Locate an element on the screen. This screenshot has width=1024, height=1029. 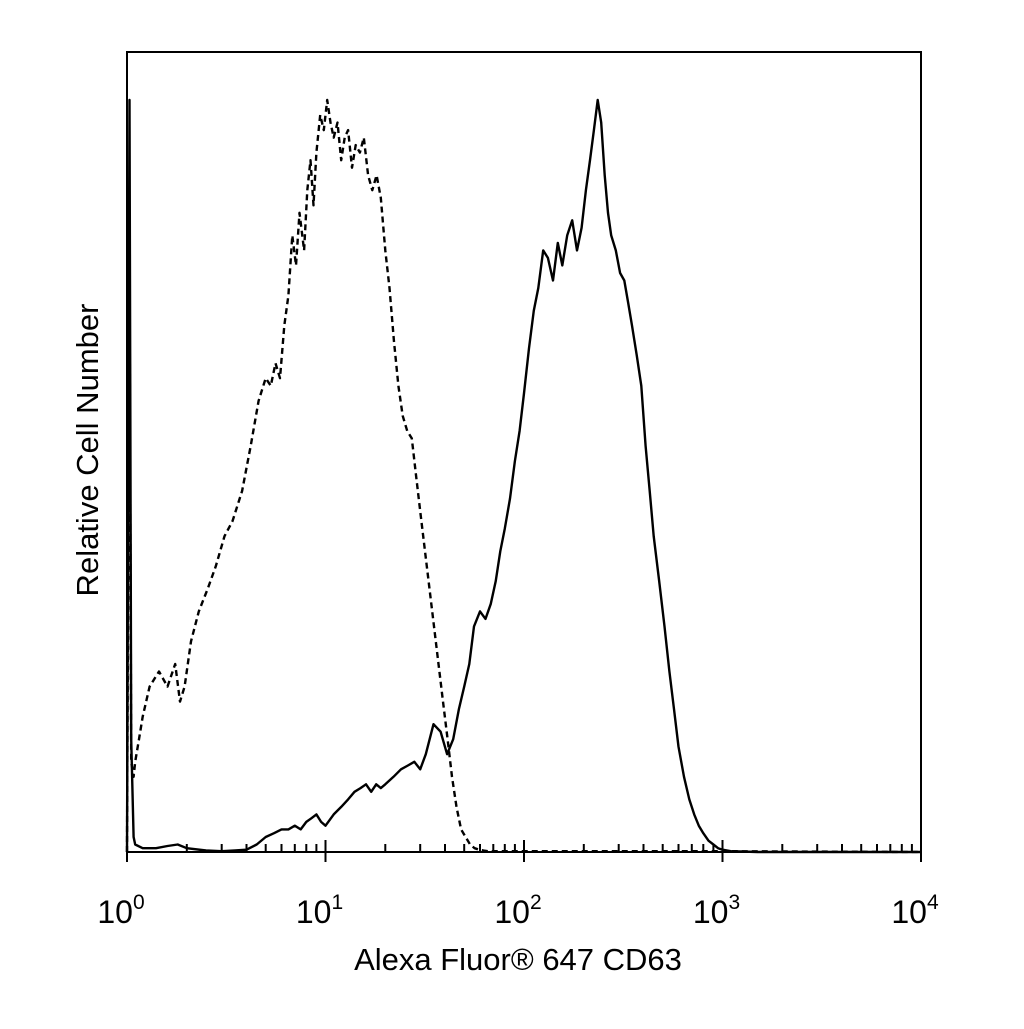
x-tick-label: 10³ is located at coordinates (716, 910).